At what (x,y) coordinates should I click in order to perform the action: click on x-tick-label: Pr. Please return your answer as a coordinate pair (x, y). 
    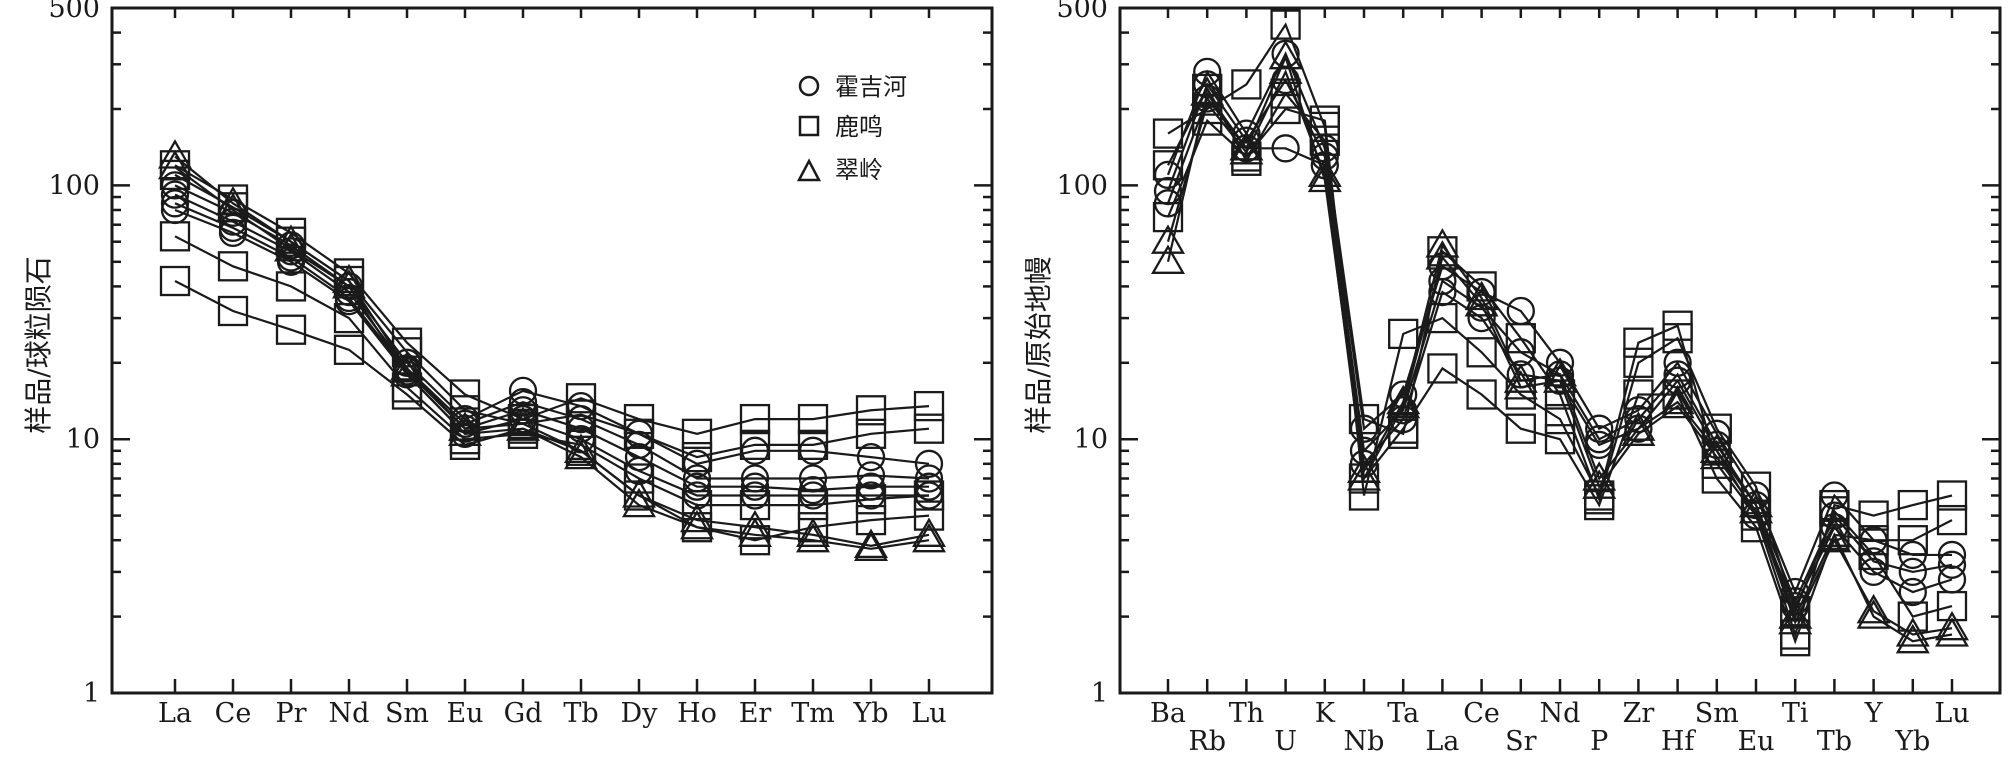
    Looking at the image, I should click on (290, 713).